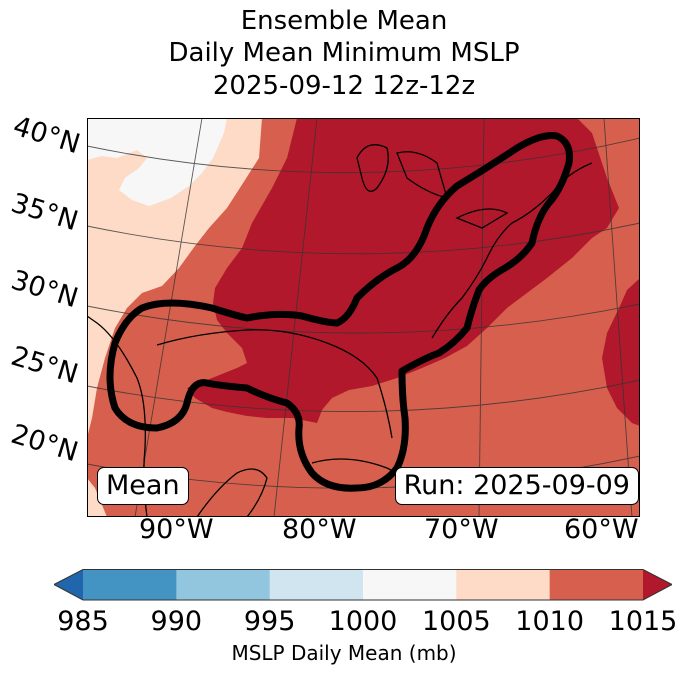 This screenshot has height=674, width=688. Describe the element at coordinates (44, 289) in the screenshot. I see `lat-label-30n: 30°N` at that location.